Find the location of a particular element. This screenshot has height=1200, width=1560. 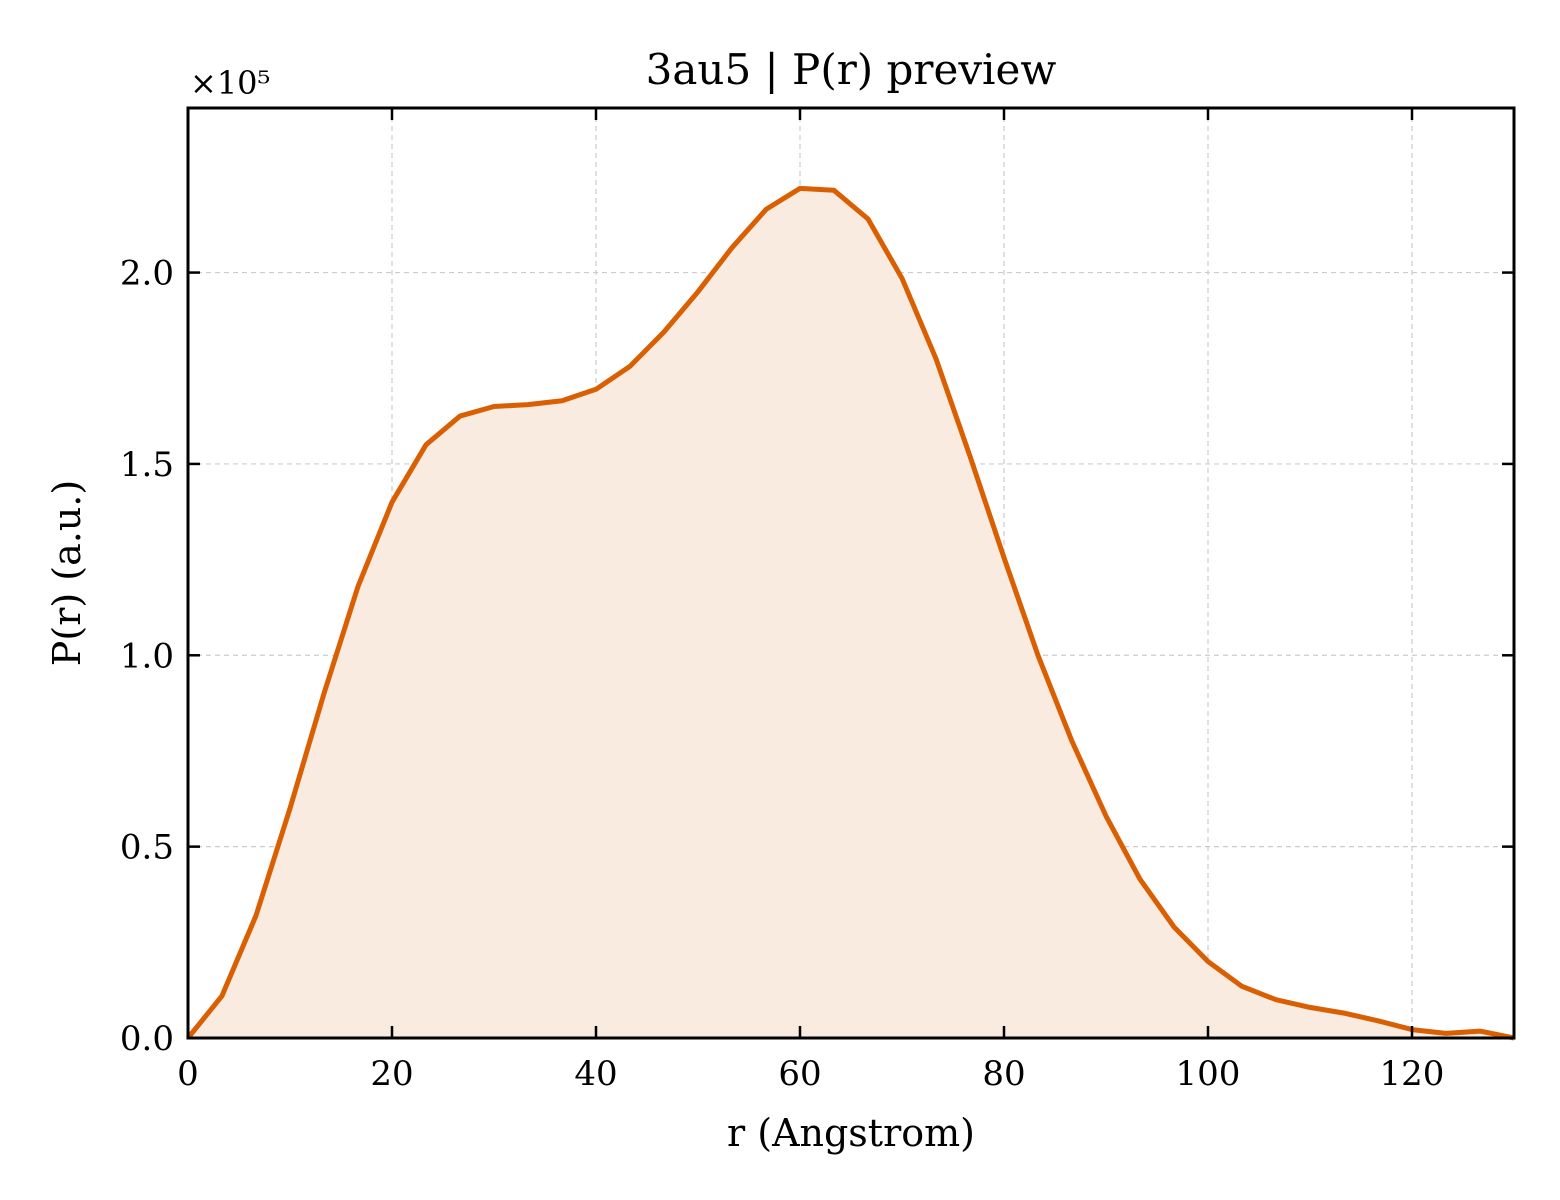

x-tick-label: 60 is located at coordinates (799, 1074).